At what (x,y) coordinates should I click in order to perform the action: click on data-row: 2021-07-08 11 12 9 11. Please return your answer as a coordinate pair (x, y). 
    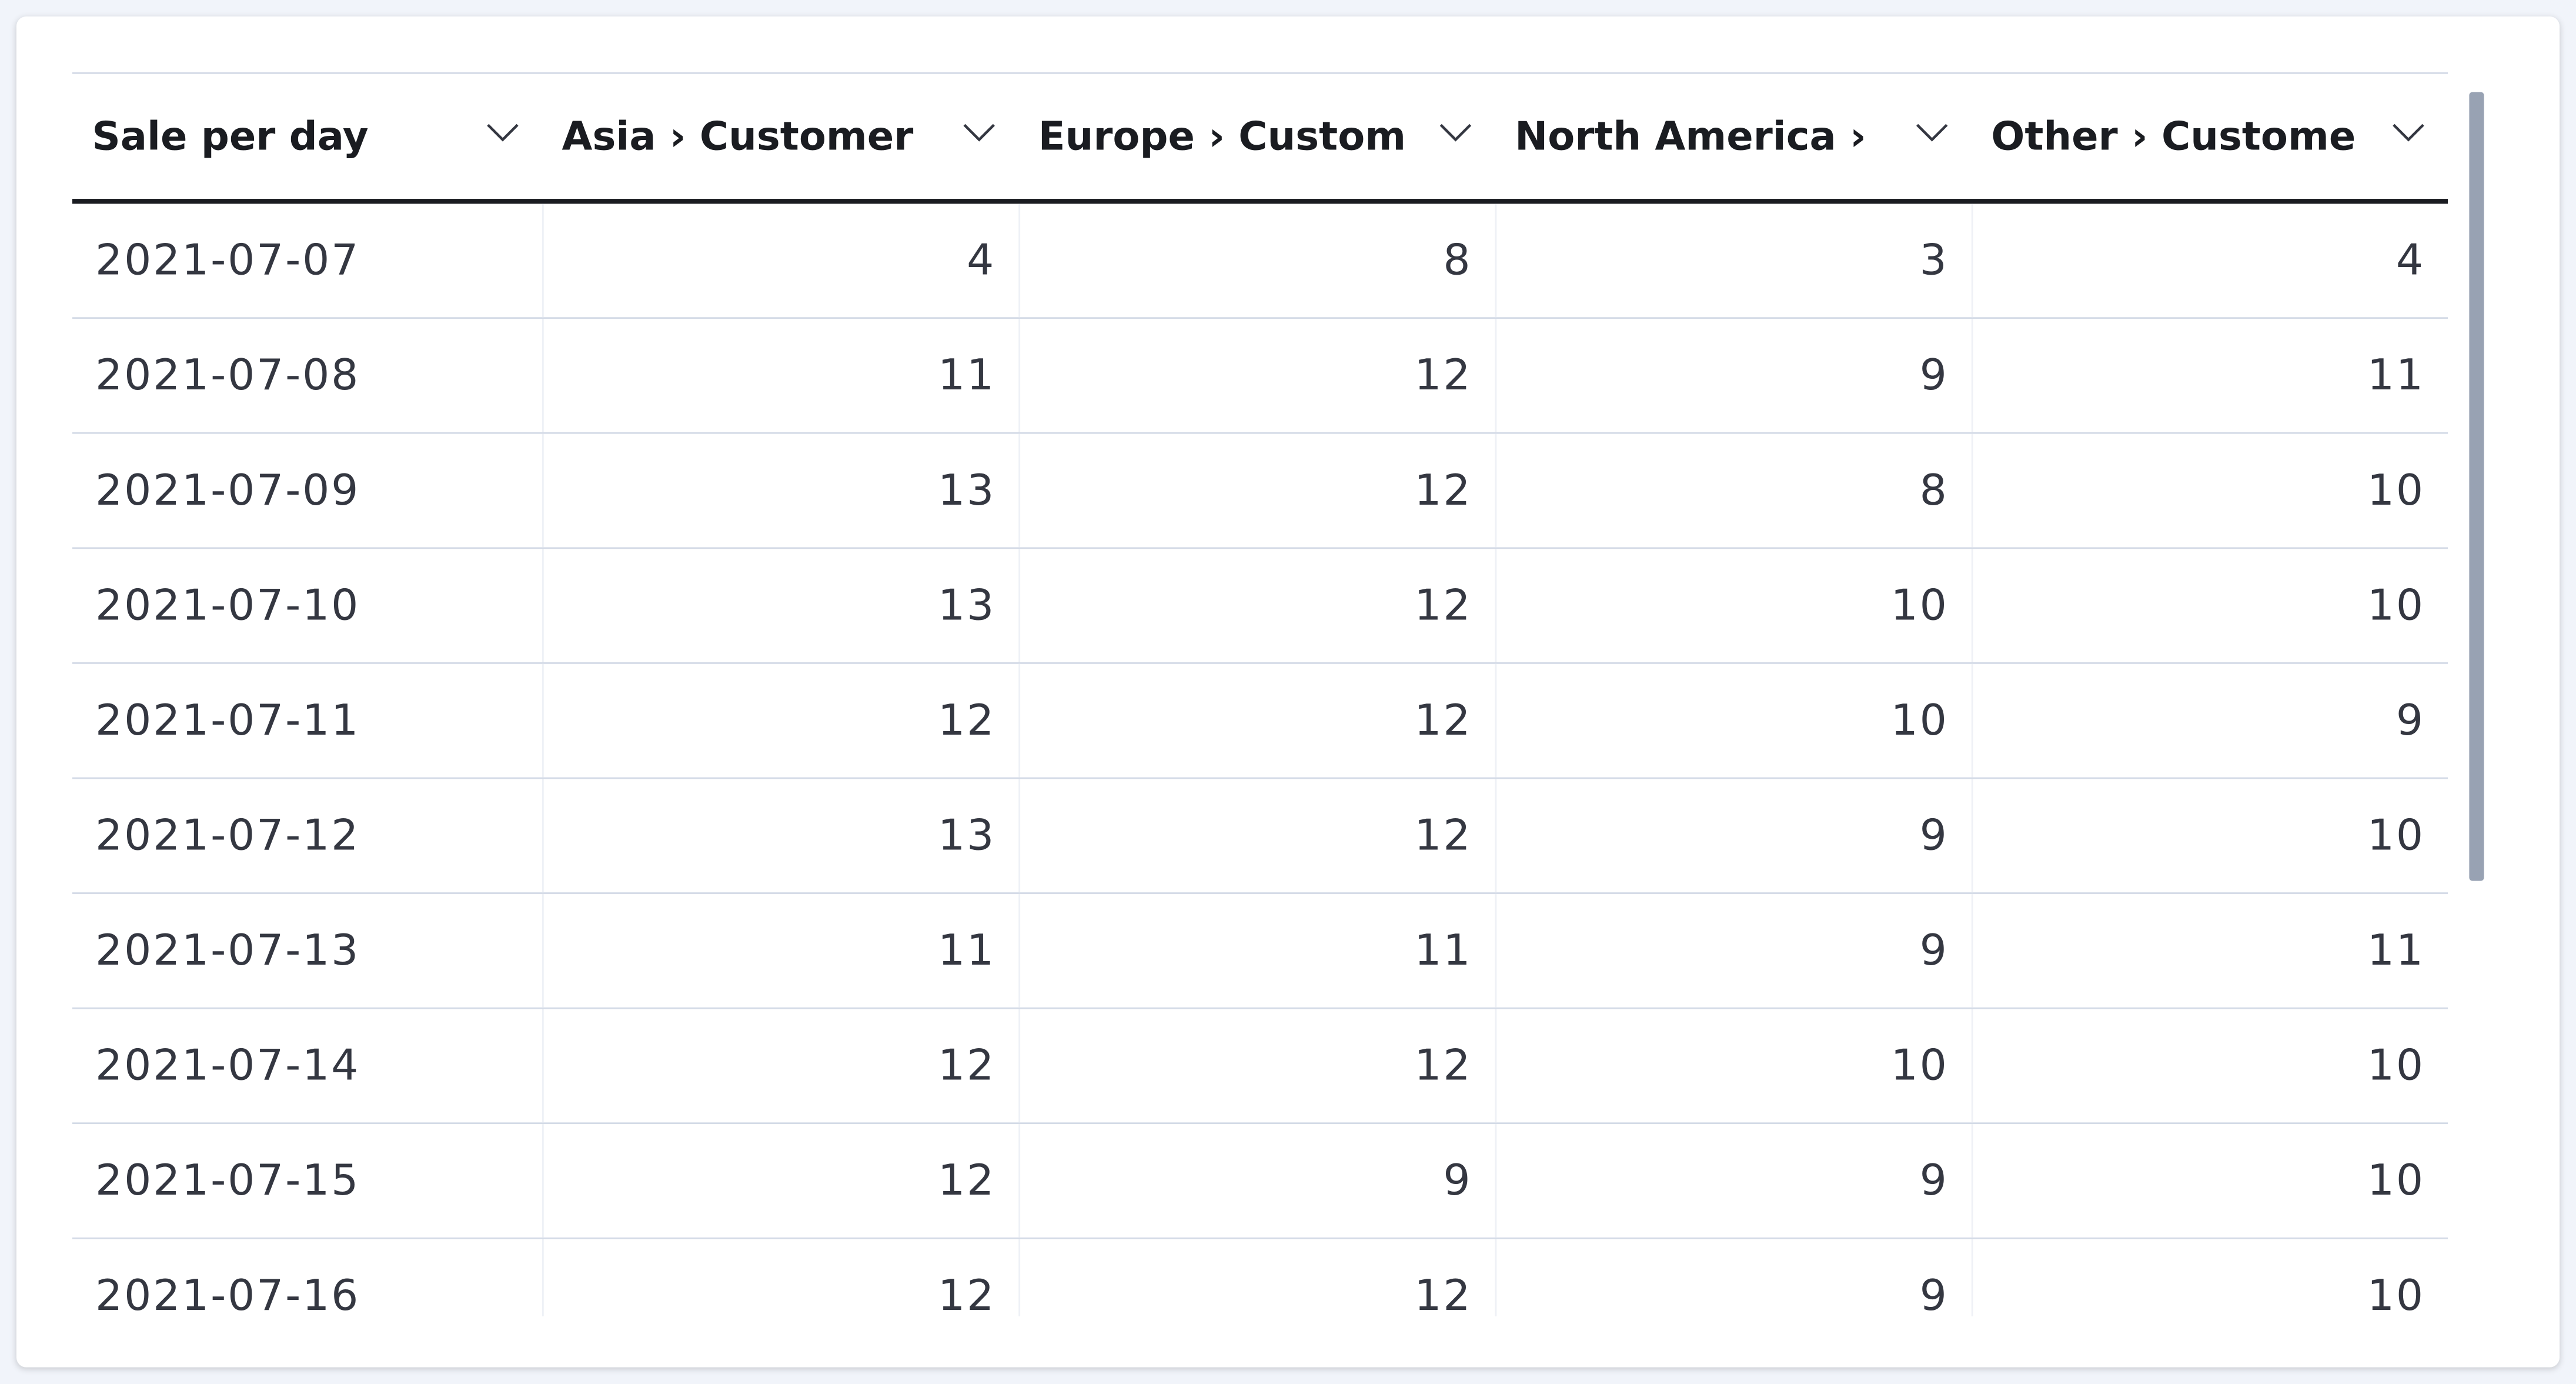
    Looking at the image, I should click on (1260, 376).